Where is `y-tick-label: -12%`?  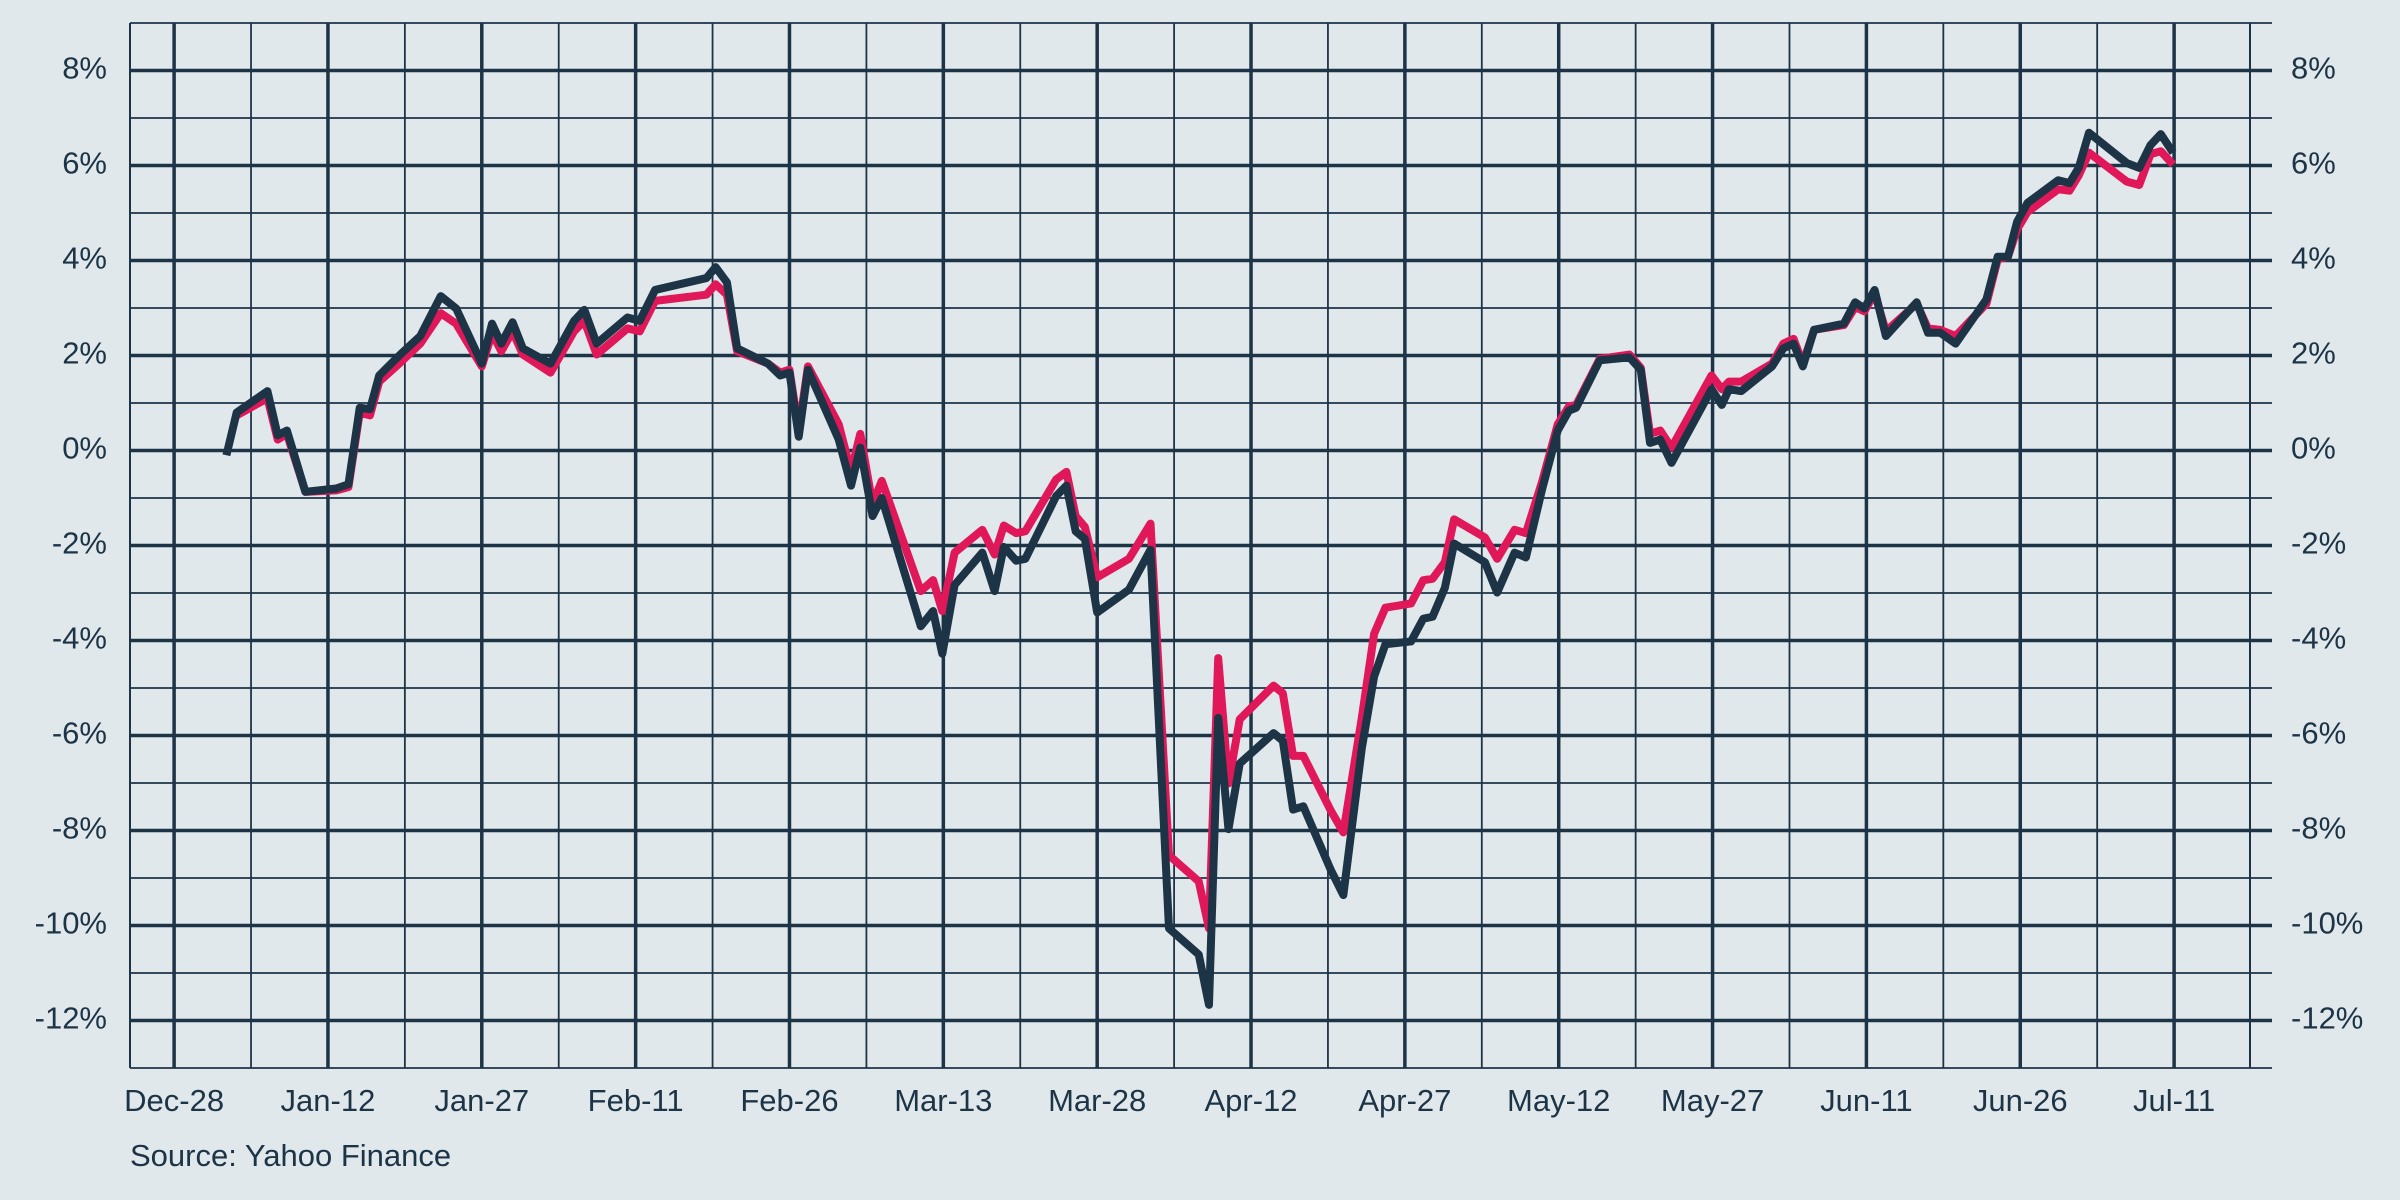
y-tick-label: -12% is located at coordinates (71, 1018).